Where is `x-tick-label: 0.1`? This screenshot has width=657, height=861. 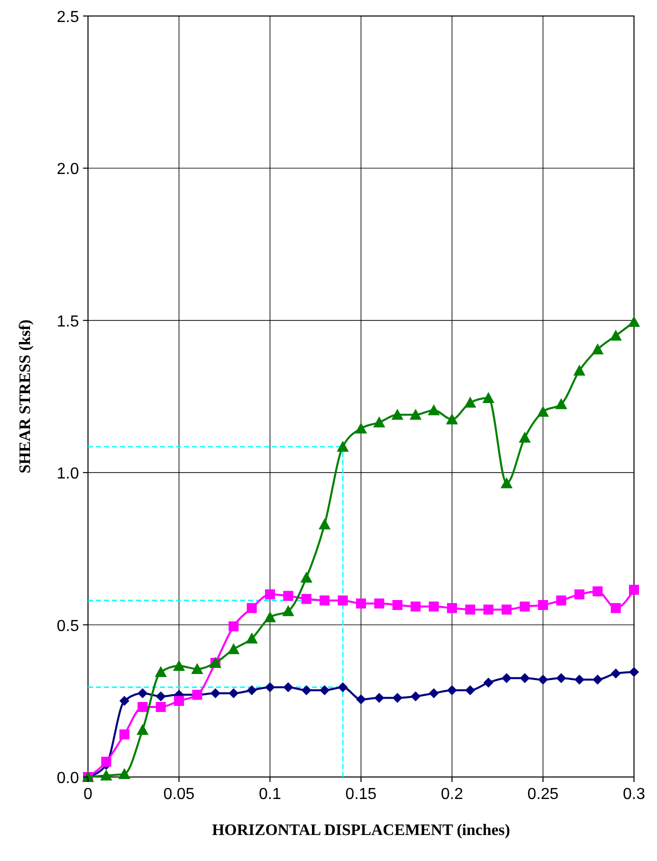
x-tick-label: 0.1 is located at coordinates (270, 794).